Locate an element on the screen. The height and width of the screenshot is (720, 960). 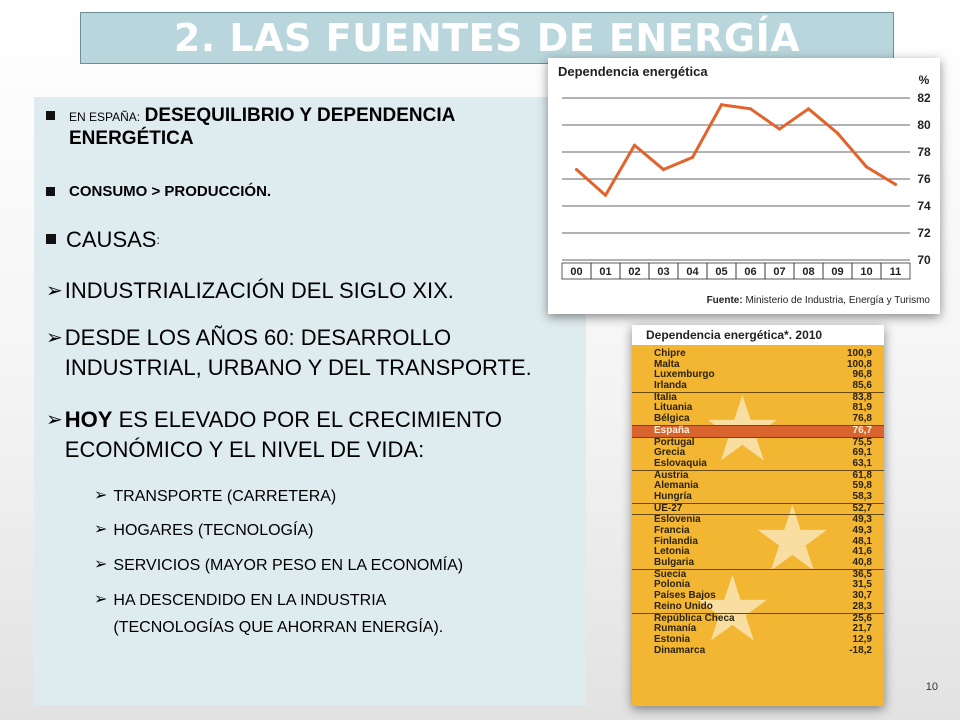
ranking-country: Grecia is located at coordinates (670, 453).